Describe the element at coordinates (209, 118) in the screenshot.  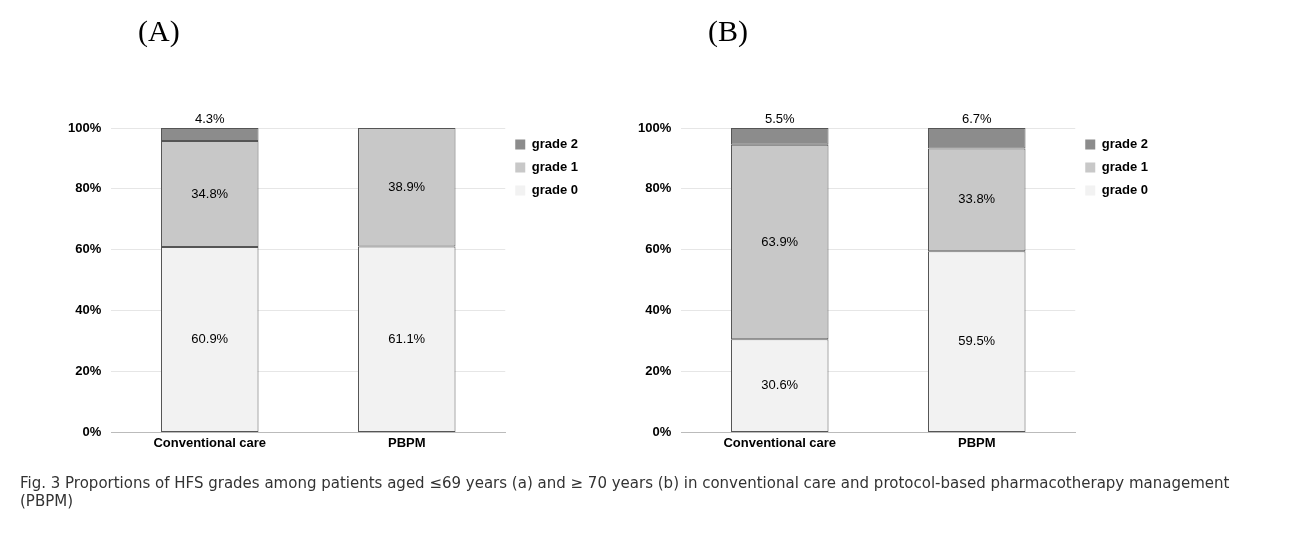
I see `data-label: 4.3%` at that location.